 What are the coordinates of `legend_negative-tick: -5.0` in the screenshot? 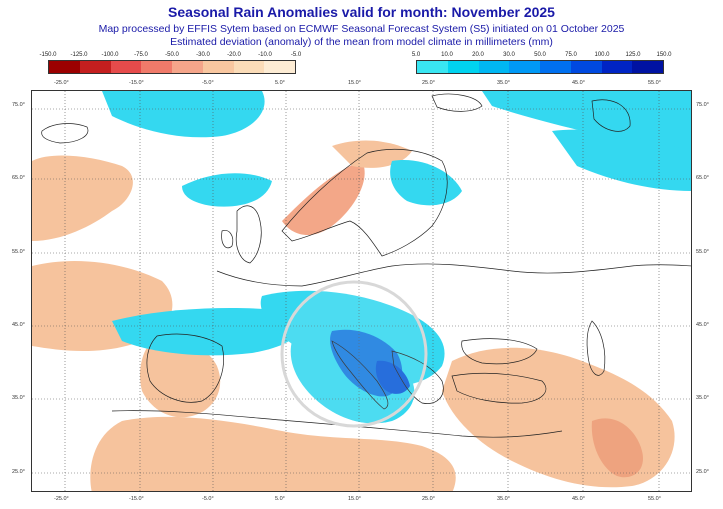 It's located at (296, 55).